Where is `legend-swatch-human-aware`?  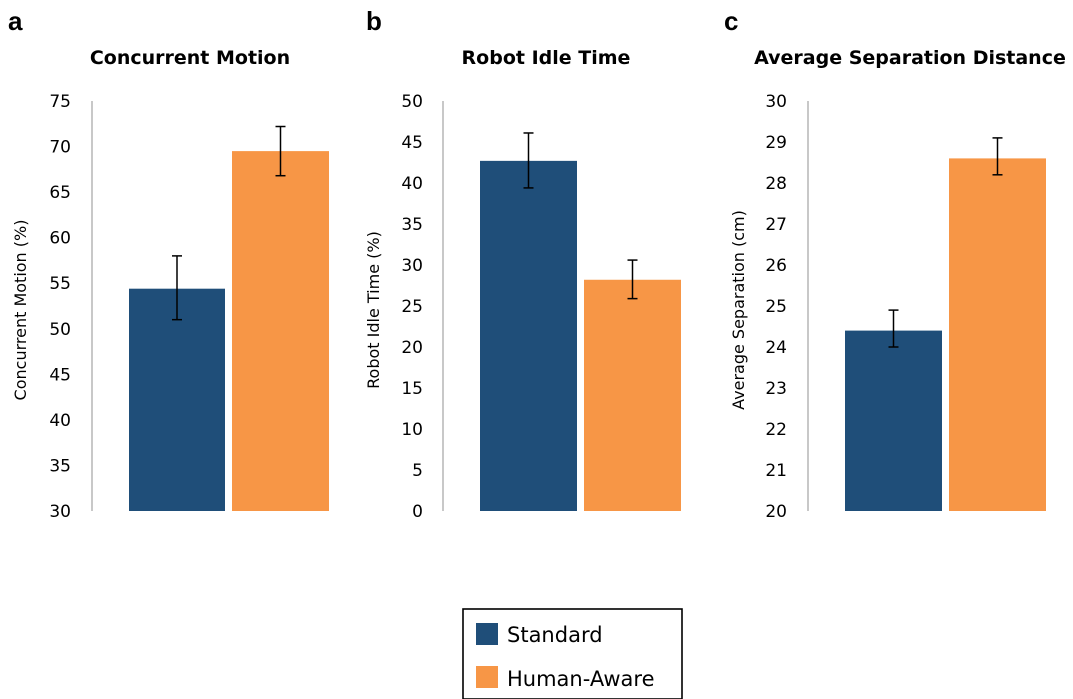 legend-swatch-human-aware is located at coordinates (487, 677).